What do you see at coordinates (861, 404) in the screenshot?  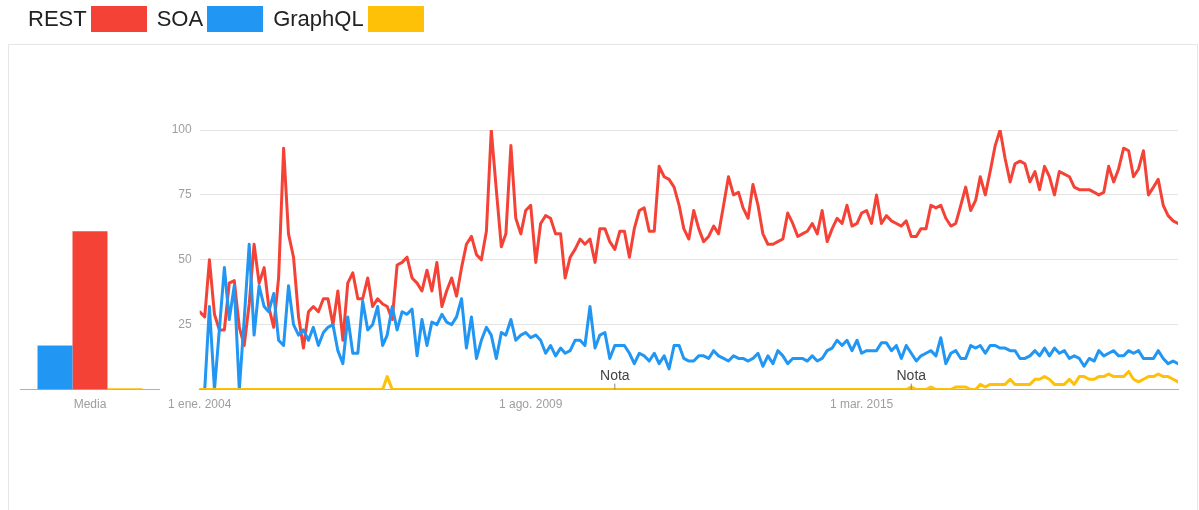 I see `x-tick-label: 1 mar. 2015` at bounding box center [861, 404].